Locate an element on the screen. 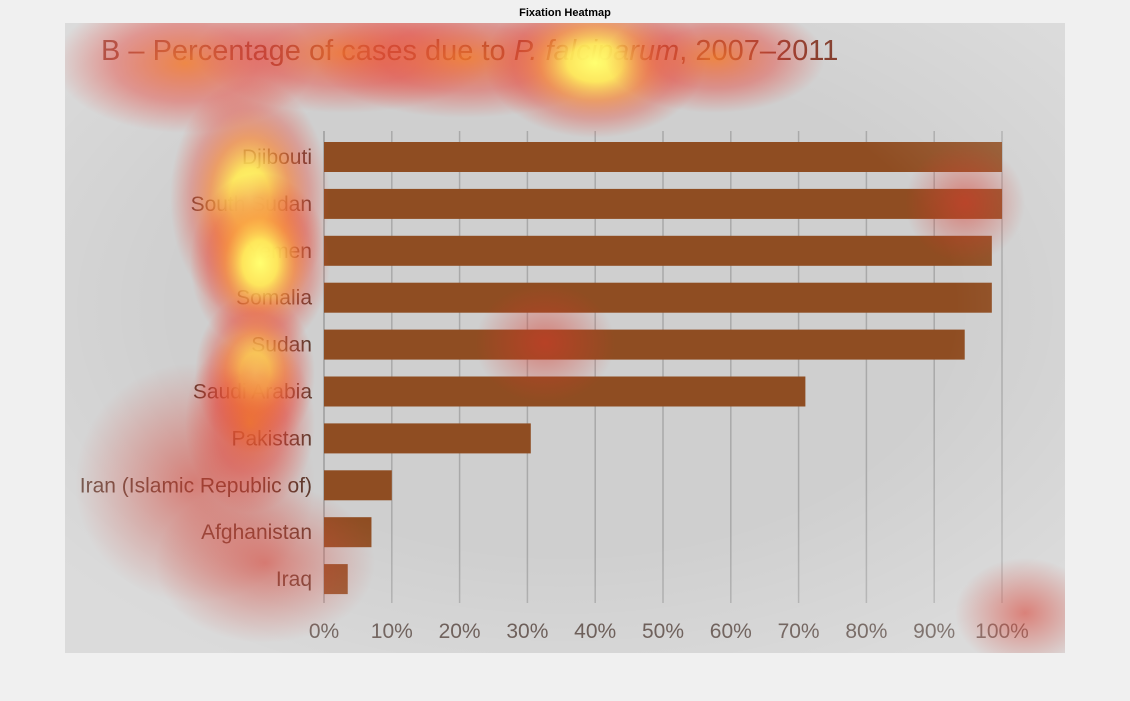  figure-title: Fixation Heatmap is located at coordinates (565, 13).